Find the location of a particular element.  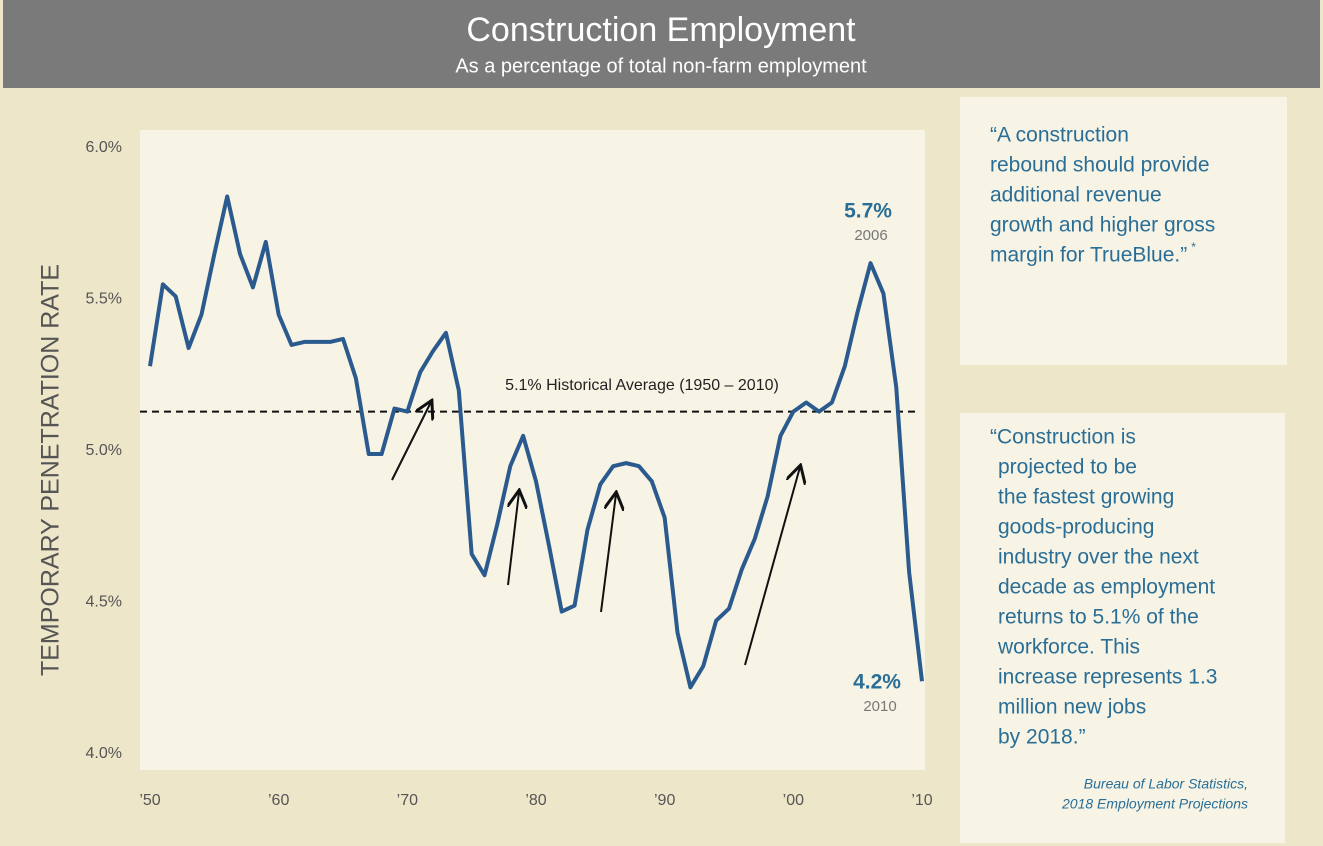

annotation-value: 5.7% is located at coordinates (868, 211).